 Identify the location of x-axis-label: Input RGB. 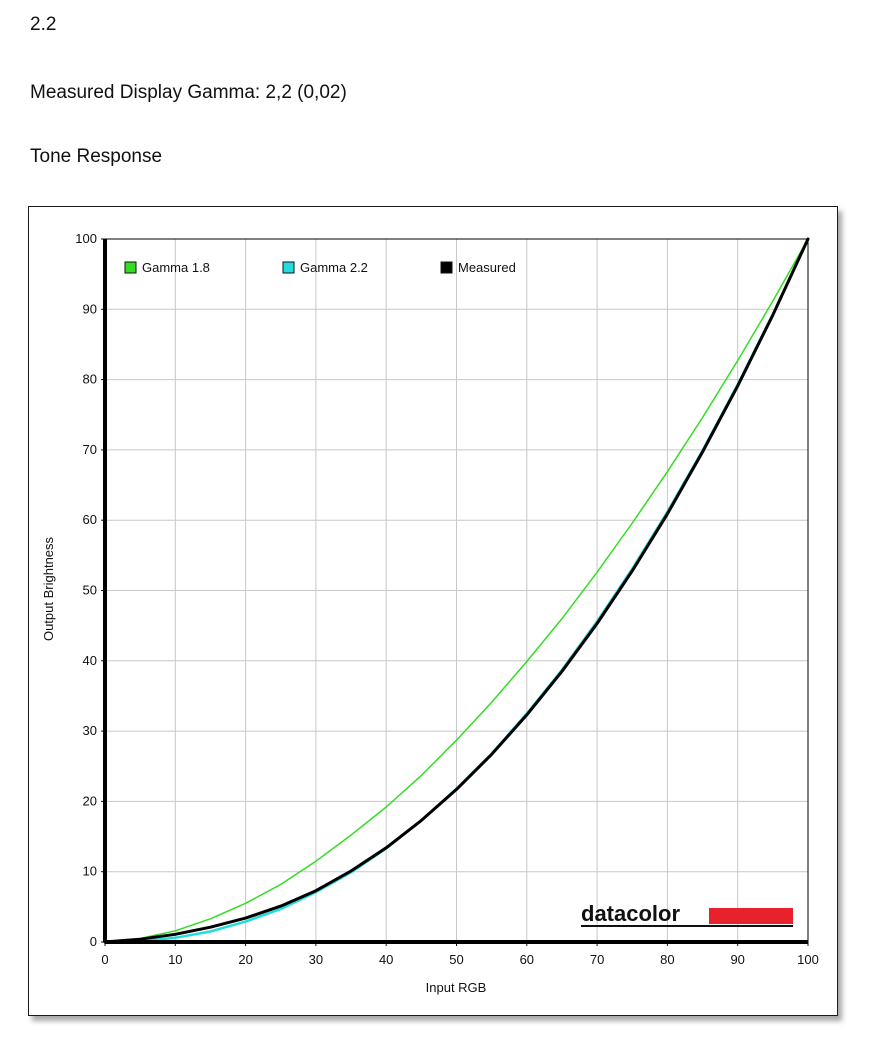
(456, 987).